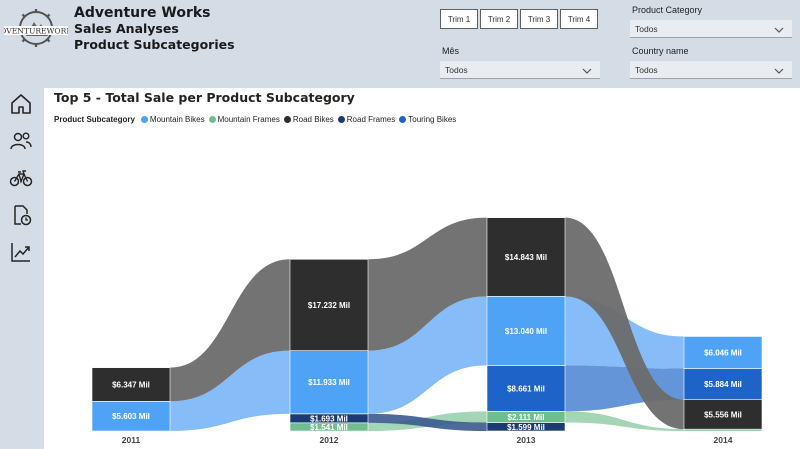 This screenshot has height=449, width=800. Describe the element at coordinates (126, 28) in the screenshot. I see `app-subtitle: Sales Analyses` at that location.